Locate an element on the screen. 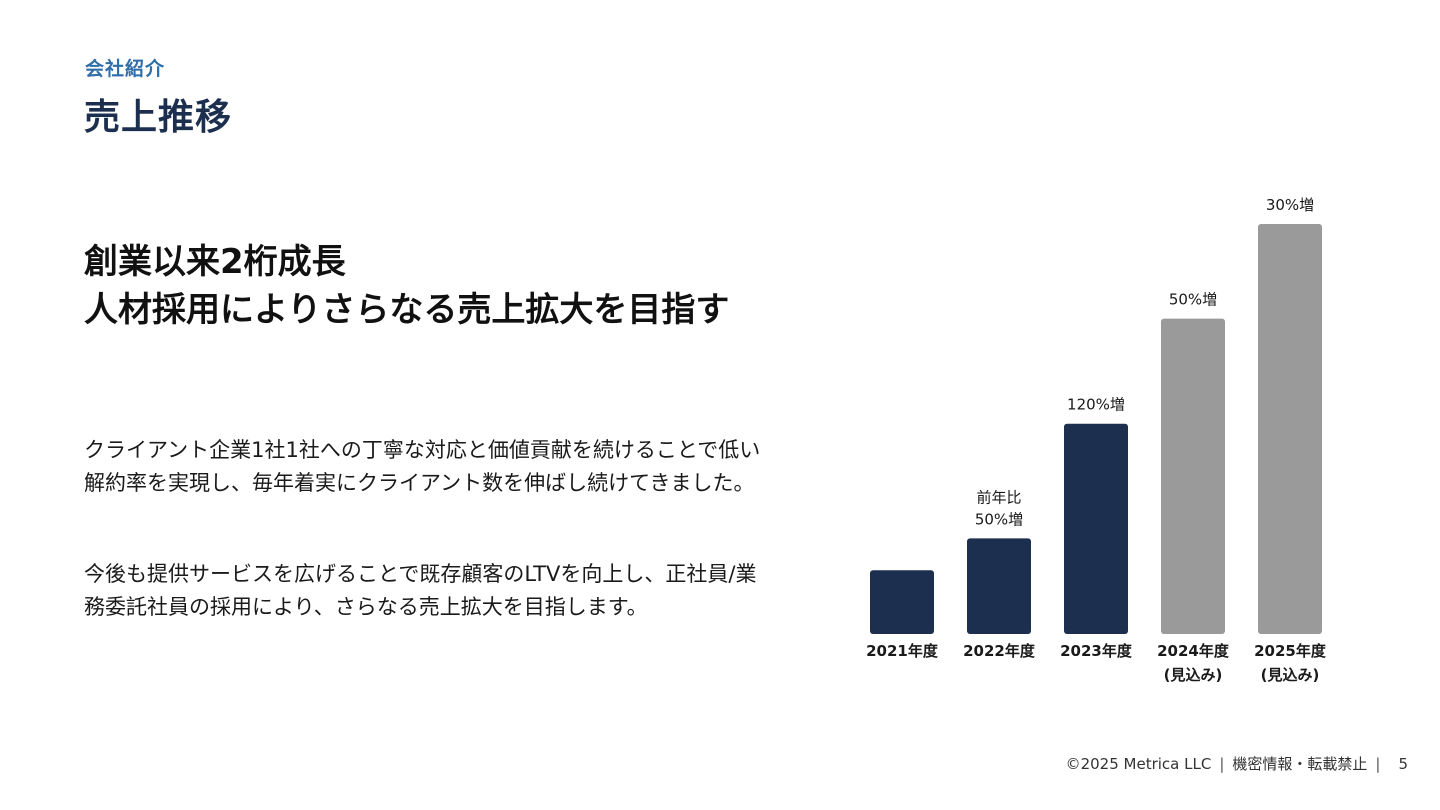 The height and width of the screenshot is (810, 1440). growth-label-2: 50%増 is located at coordinates (999, 519).